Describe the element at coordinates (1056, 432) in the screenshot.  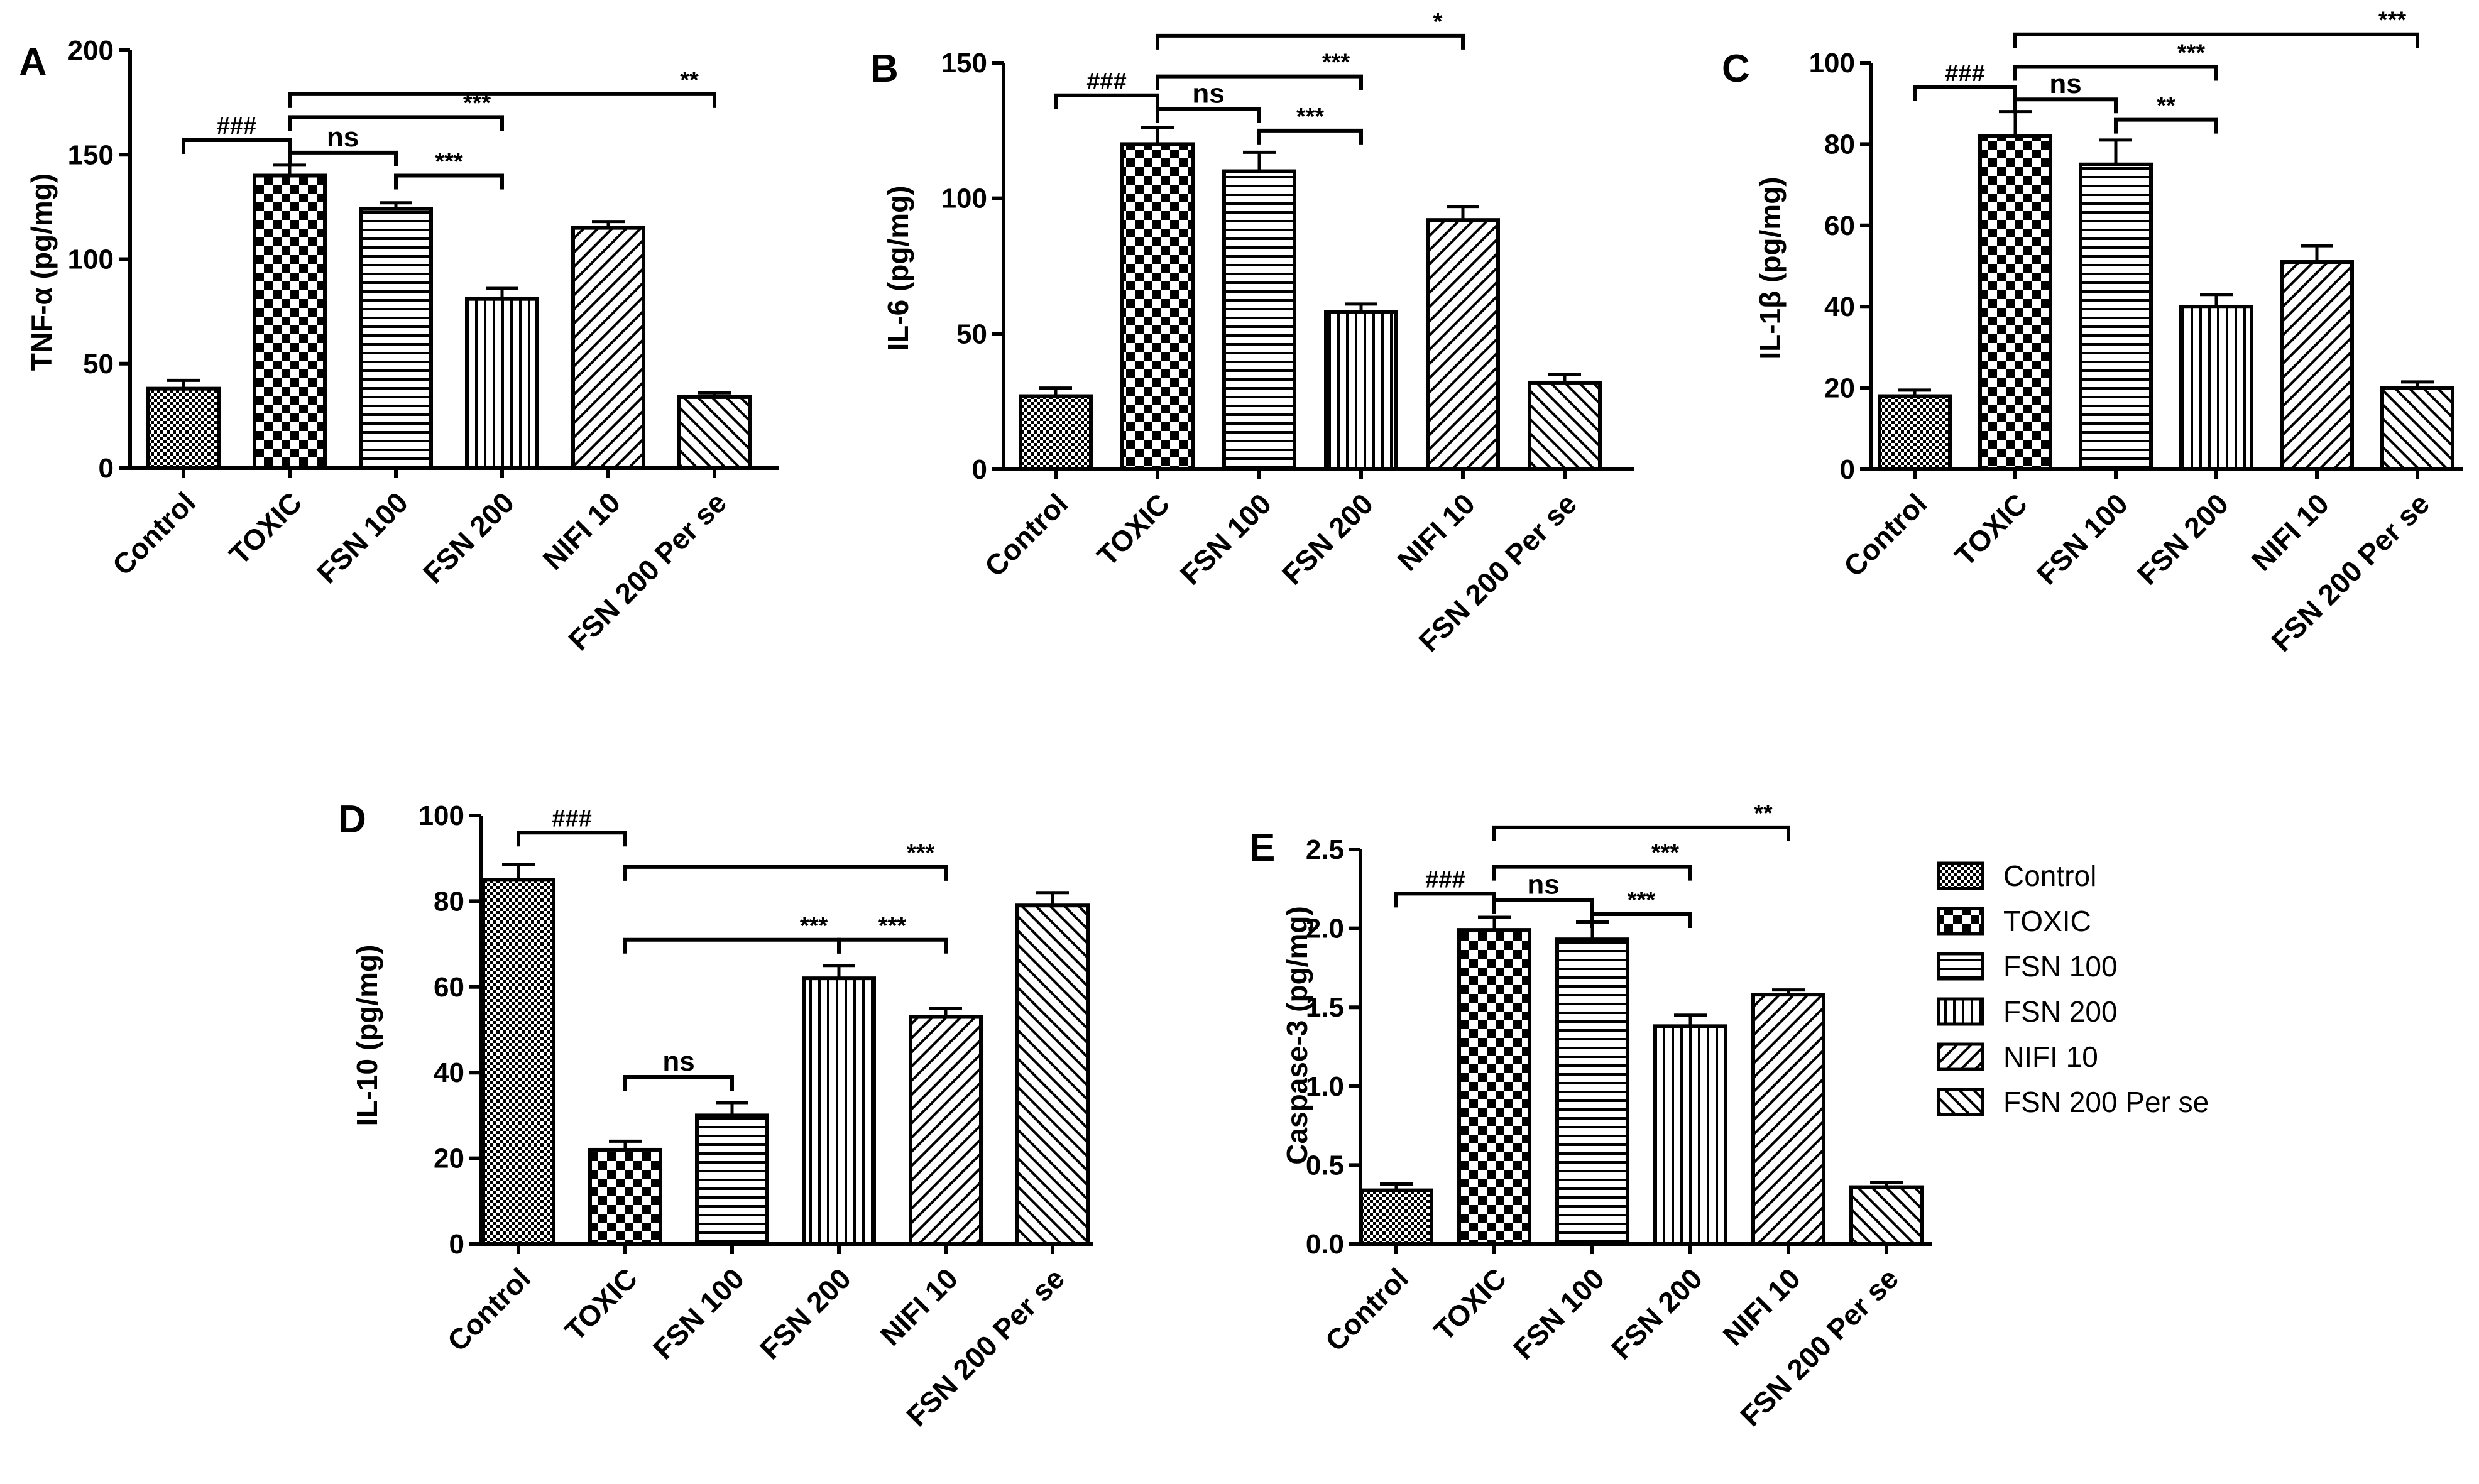
I see `bar-b-control` at that location.